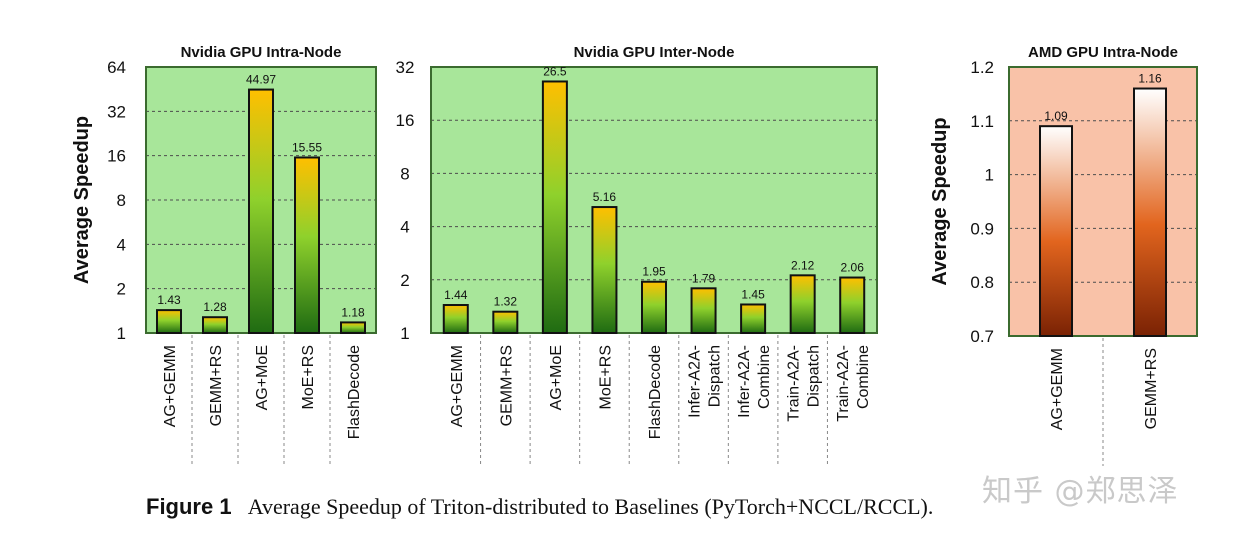  What do you see at coordinates (982, 282) in the screenshot?
I see `y-tick-label: 0.8` at bounding box center [982, 282].